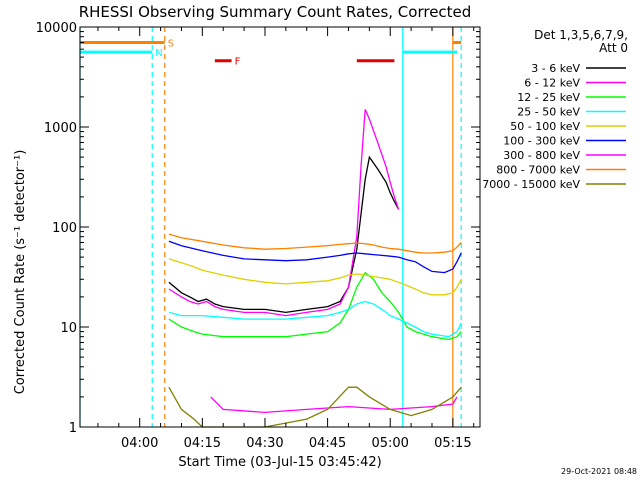  Describe the element at coordinates (531, 184) in the screenshot. I see `legend-label-8: 7000 - 15000 keV` at that location.